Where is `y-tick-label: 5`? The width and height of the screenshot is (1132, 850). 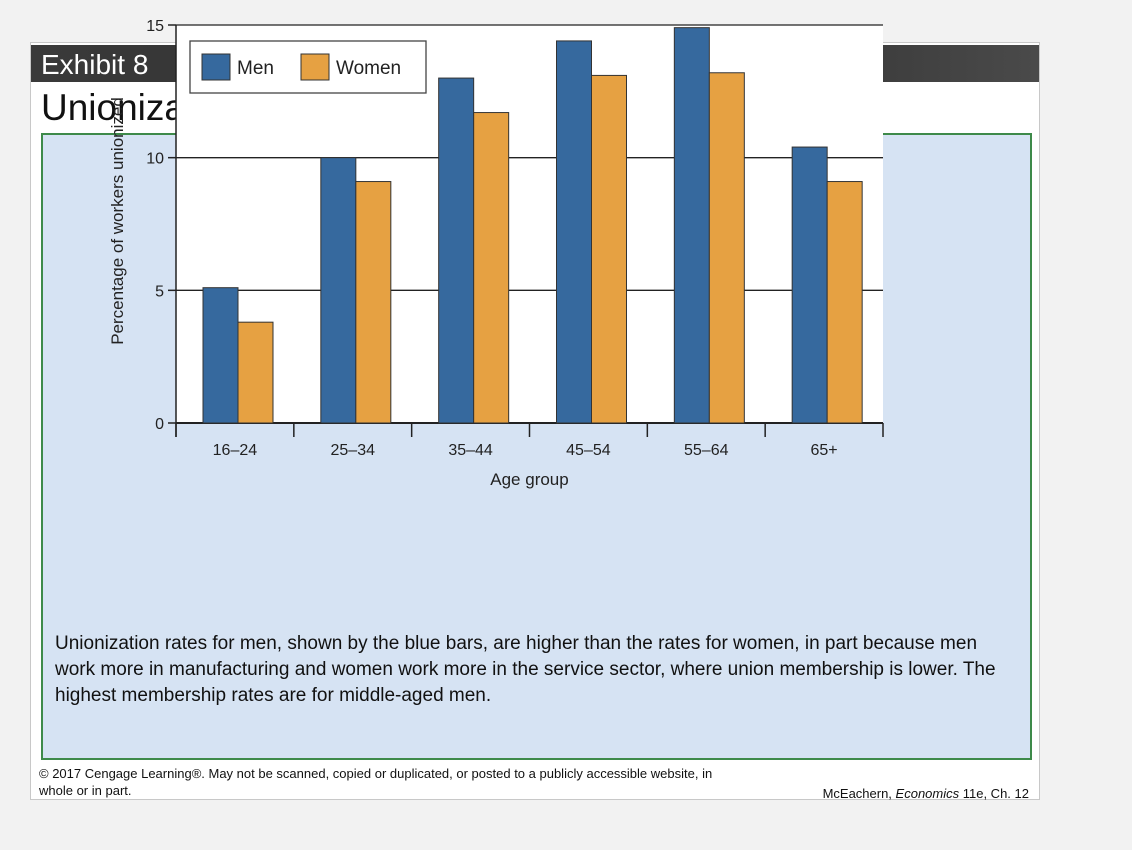 y-tick-label: 5 is located at coordinates (159, 291).